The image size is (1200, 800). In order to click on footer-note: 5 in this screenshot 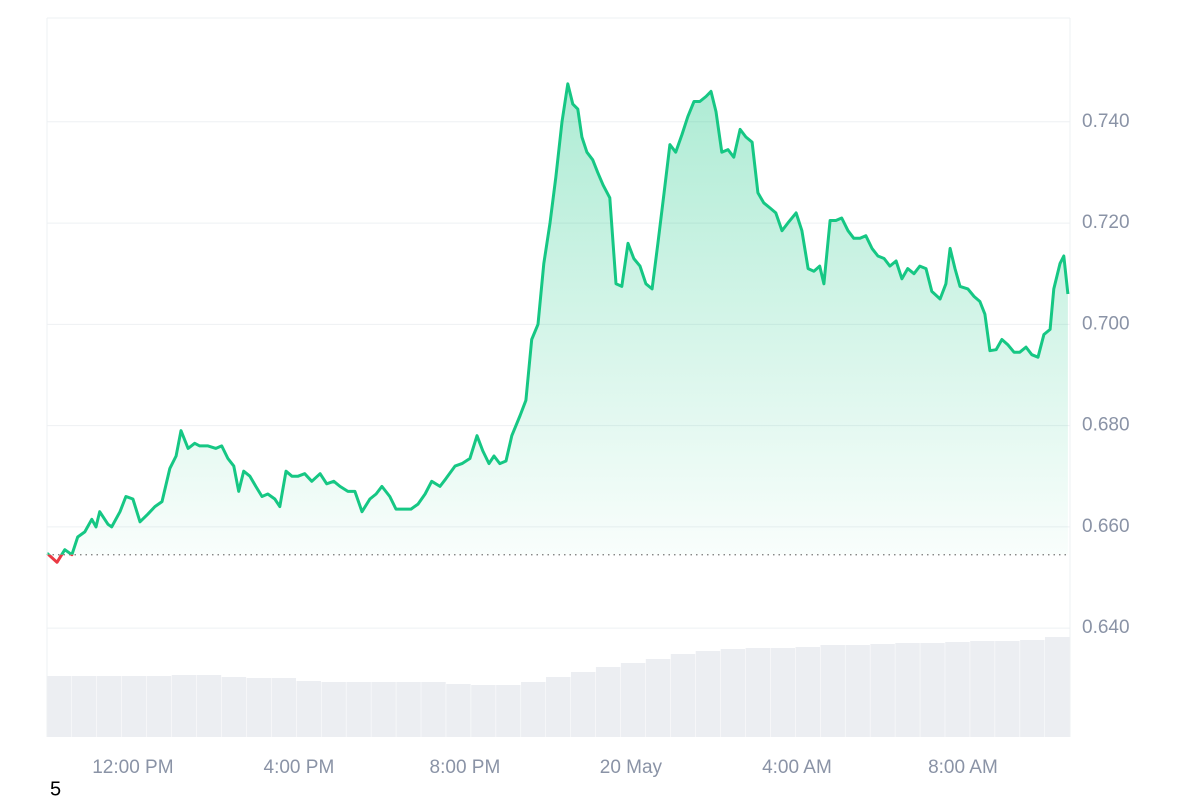, I will do `click(55, 789)`.